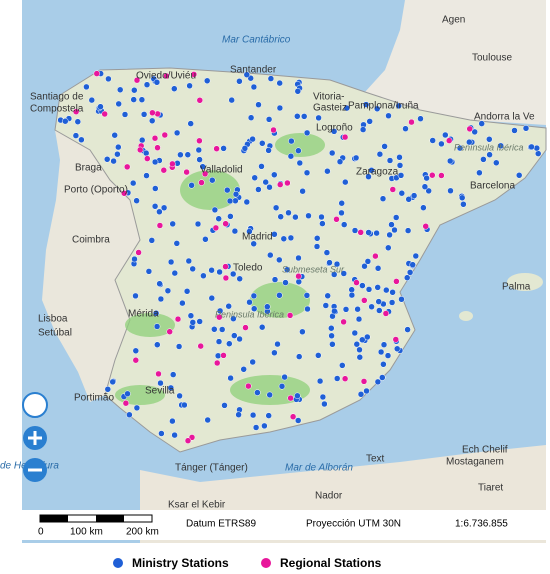 This screenshot has width=550, height=574. Describe the element at coordinates (91, 266) in the screenshot. I see `portugal` at that location.